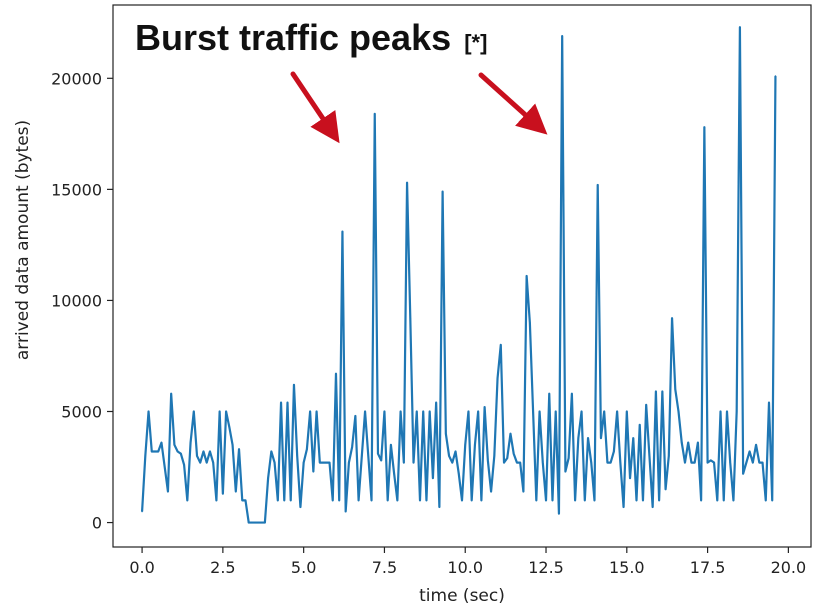 Image resolution: width=815 pixels, height=612 pixels. Describe the element at coordinates (708, 567) in the screenshot. I see `x-tick-label: 17.5` at that location.